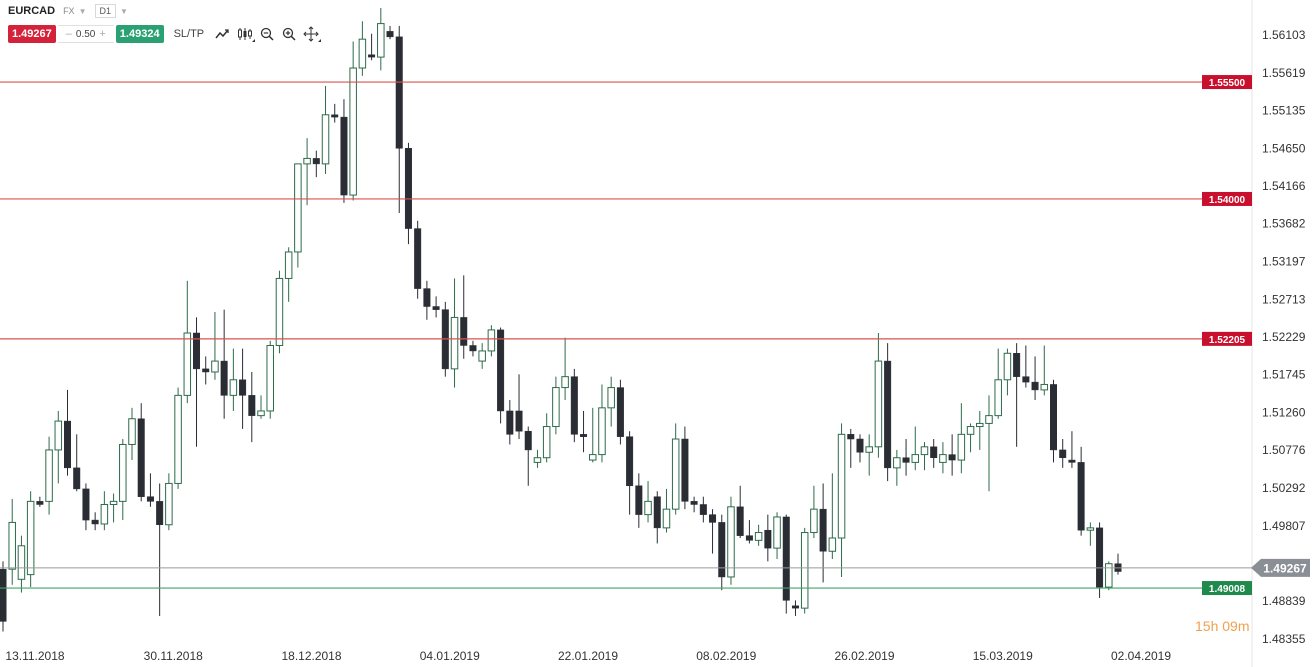  Describe the element at coordinates (1284, 224) in the screenshot. I see `y-tick-label: 1.53682` at that location.